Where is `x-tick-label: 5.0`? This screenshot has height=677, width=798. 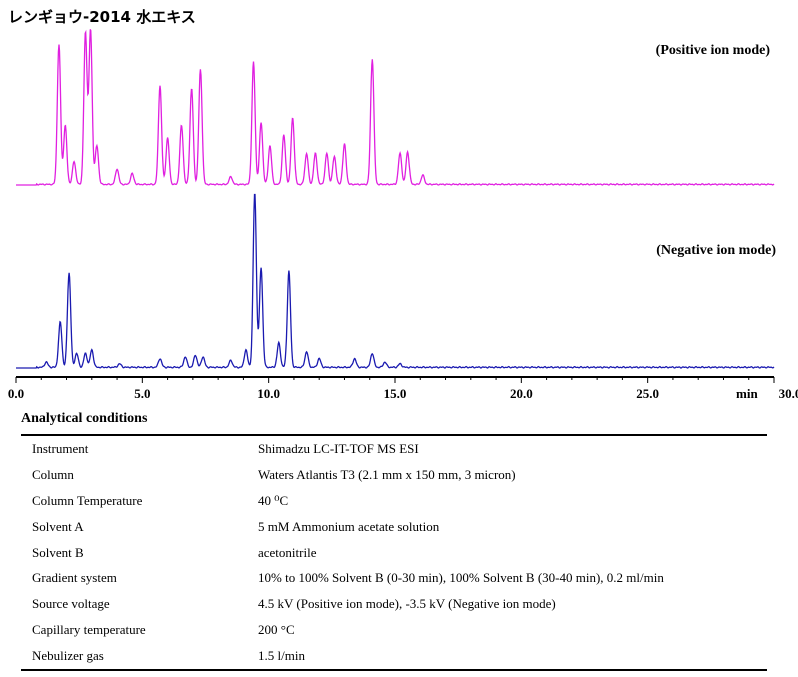
x-tick-label: 5.0 is located at coordinates (142, 393).